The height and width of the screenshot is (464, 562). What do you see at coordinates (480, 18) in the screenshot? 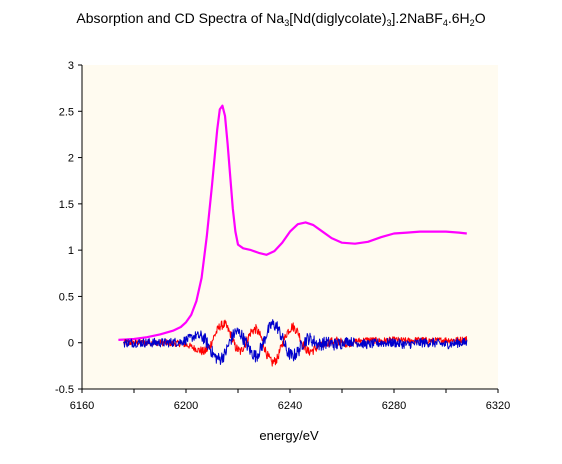
I see `chart-title-text: O` at bounding box center [480, 18].